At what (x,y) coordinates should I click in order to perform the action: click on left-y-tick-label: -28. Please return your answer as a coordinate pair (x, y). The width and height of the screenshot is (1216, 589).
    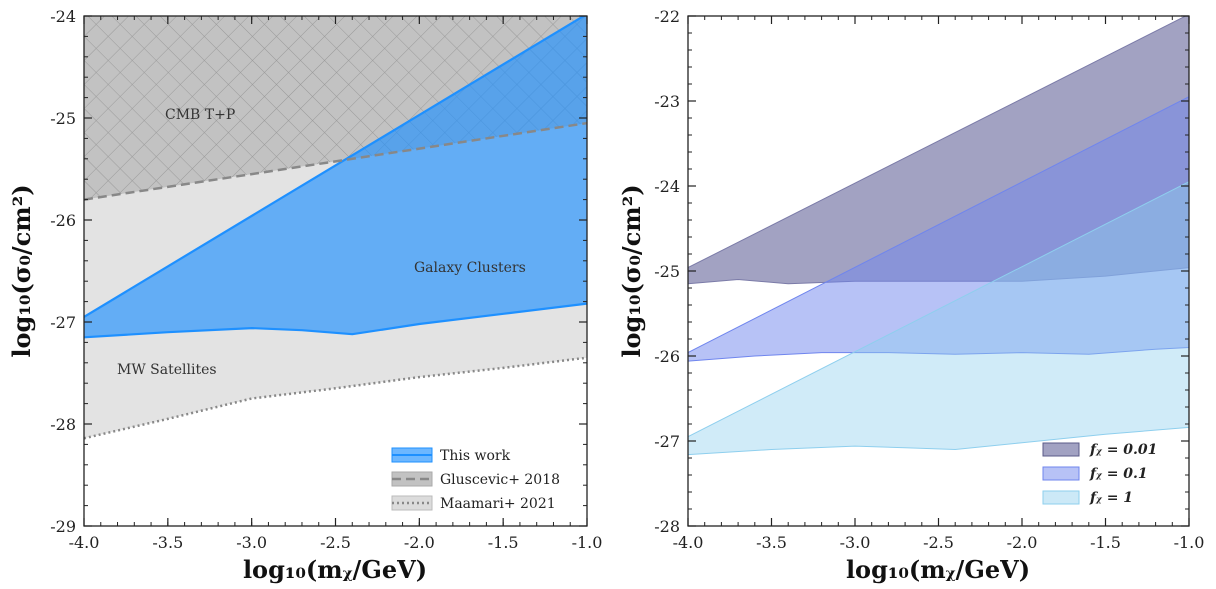
    Looking at the image, I should click on (63, 424).